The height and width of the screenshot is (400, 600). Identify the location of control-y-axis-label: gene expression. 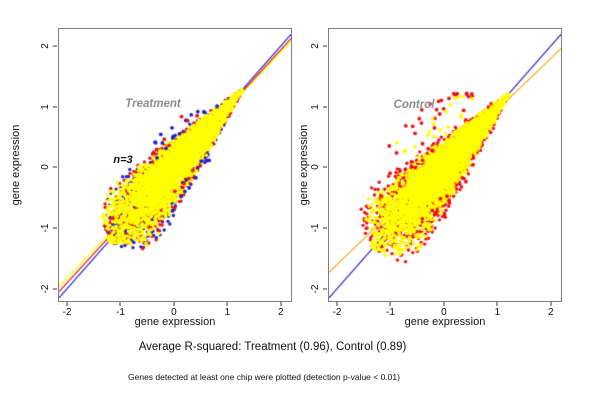
(304, 165).